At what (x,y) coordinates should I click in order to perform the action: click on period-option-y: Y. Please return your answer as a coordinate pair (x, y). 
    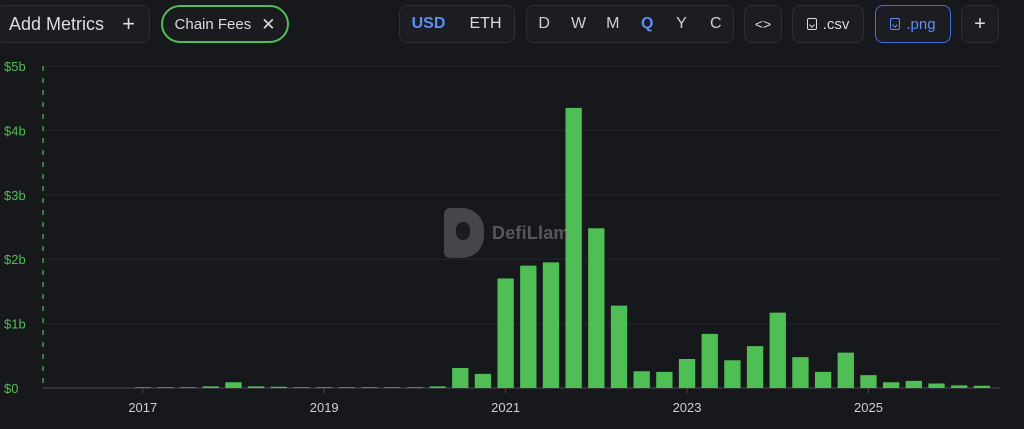
    Looking at the image, I should click on (681, 24).